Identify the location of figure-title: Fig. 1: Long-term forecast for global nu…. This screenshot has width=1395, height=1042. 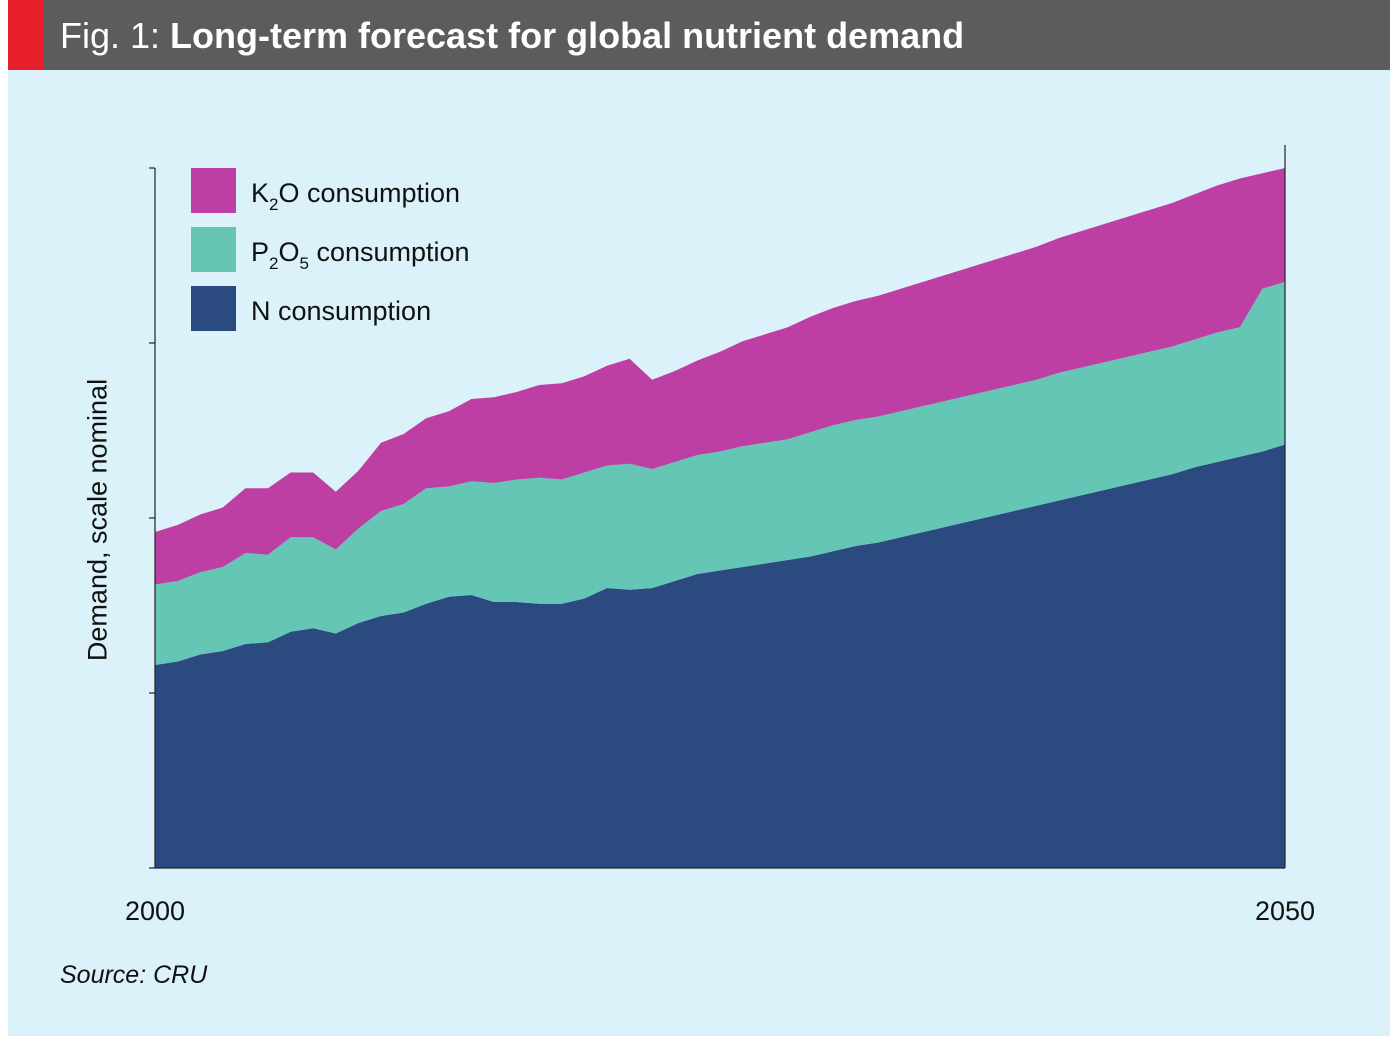
(512, 36).